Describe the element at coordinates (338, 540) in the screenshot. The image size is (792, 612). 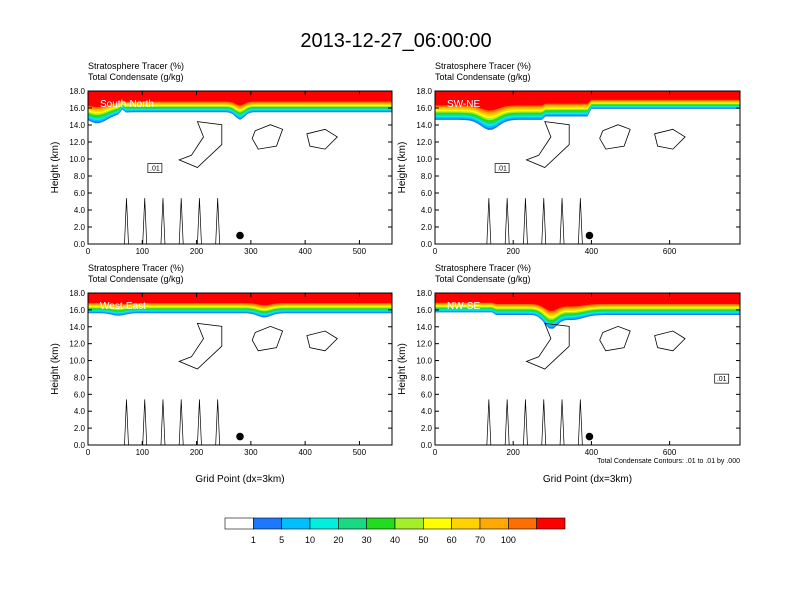
I see `colorbar-label: 20` at that location.